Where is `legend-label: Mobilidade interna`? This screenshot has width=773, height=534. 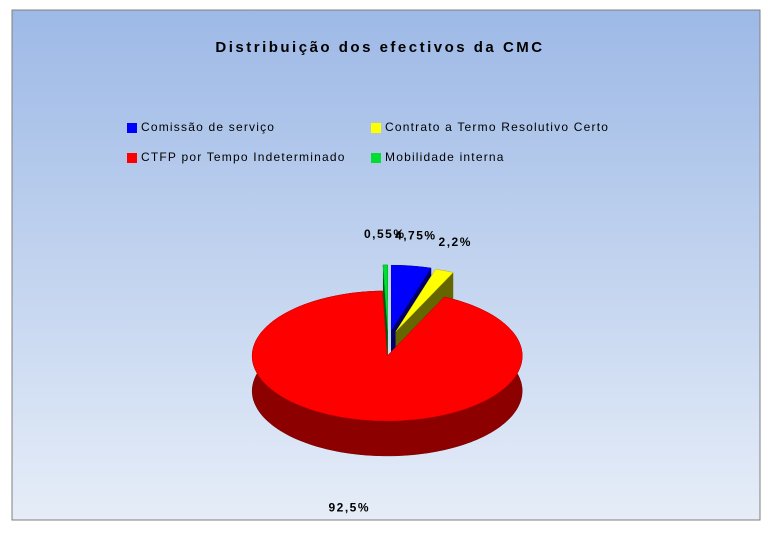 legend-label: Mobilidade interna is located at coordinates (445, 157).